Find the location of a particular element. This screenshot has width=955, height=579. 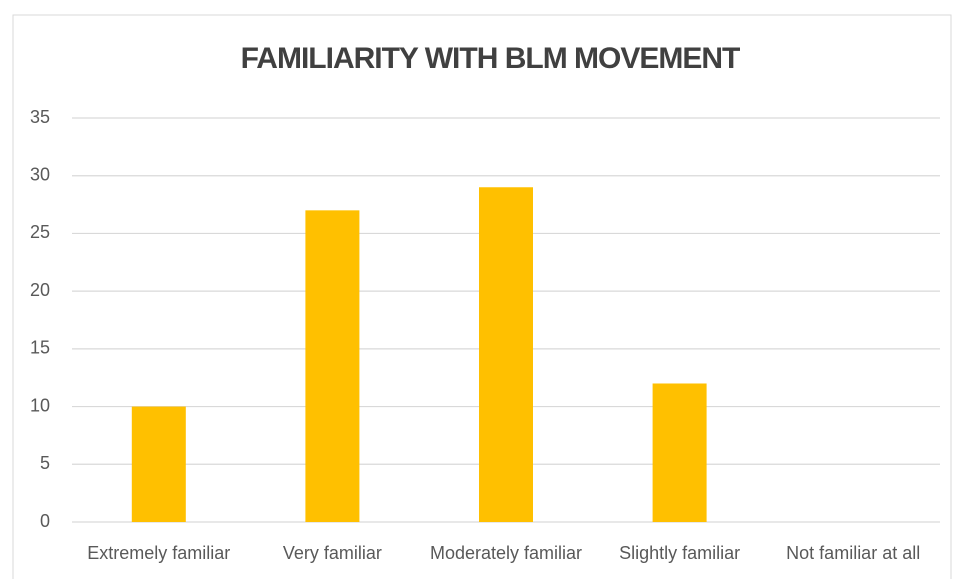

y-tick-label: 30 is located at coordinates (40, 174).